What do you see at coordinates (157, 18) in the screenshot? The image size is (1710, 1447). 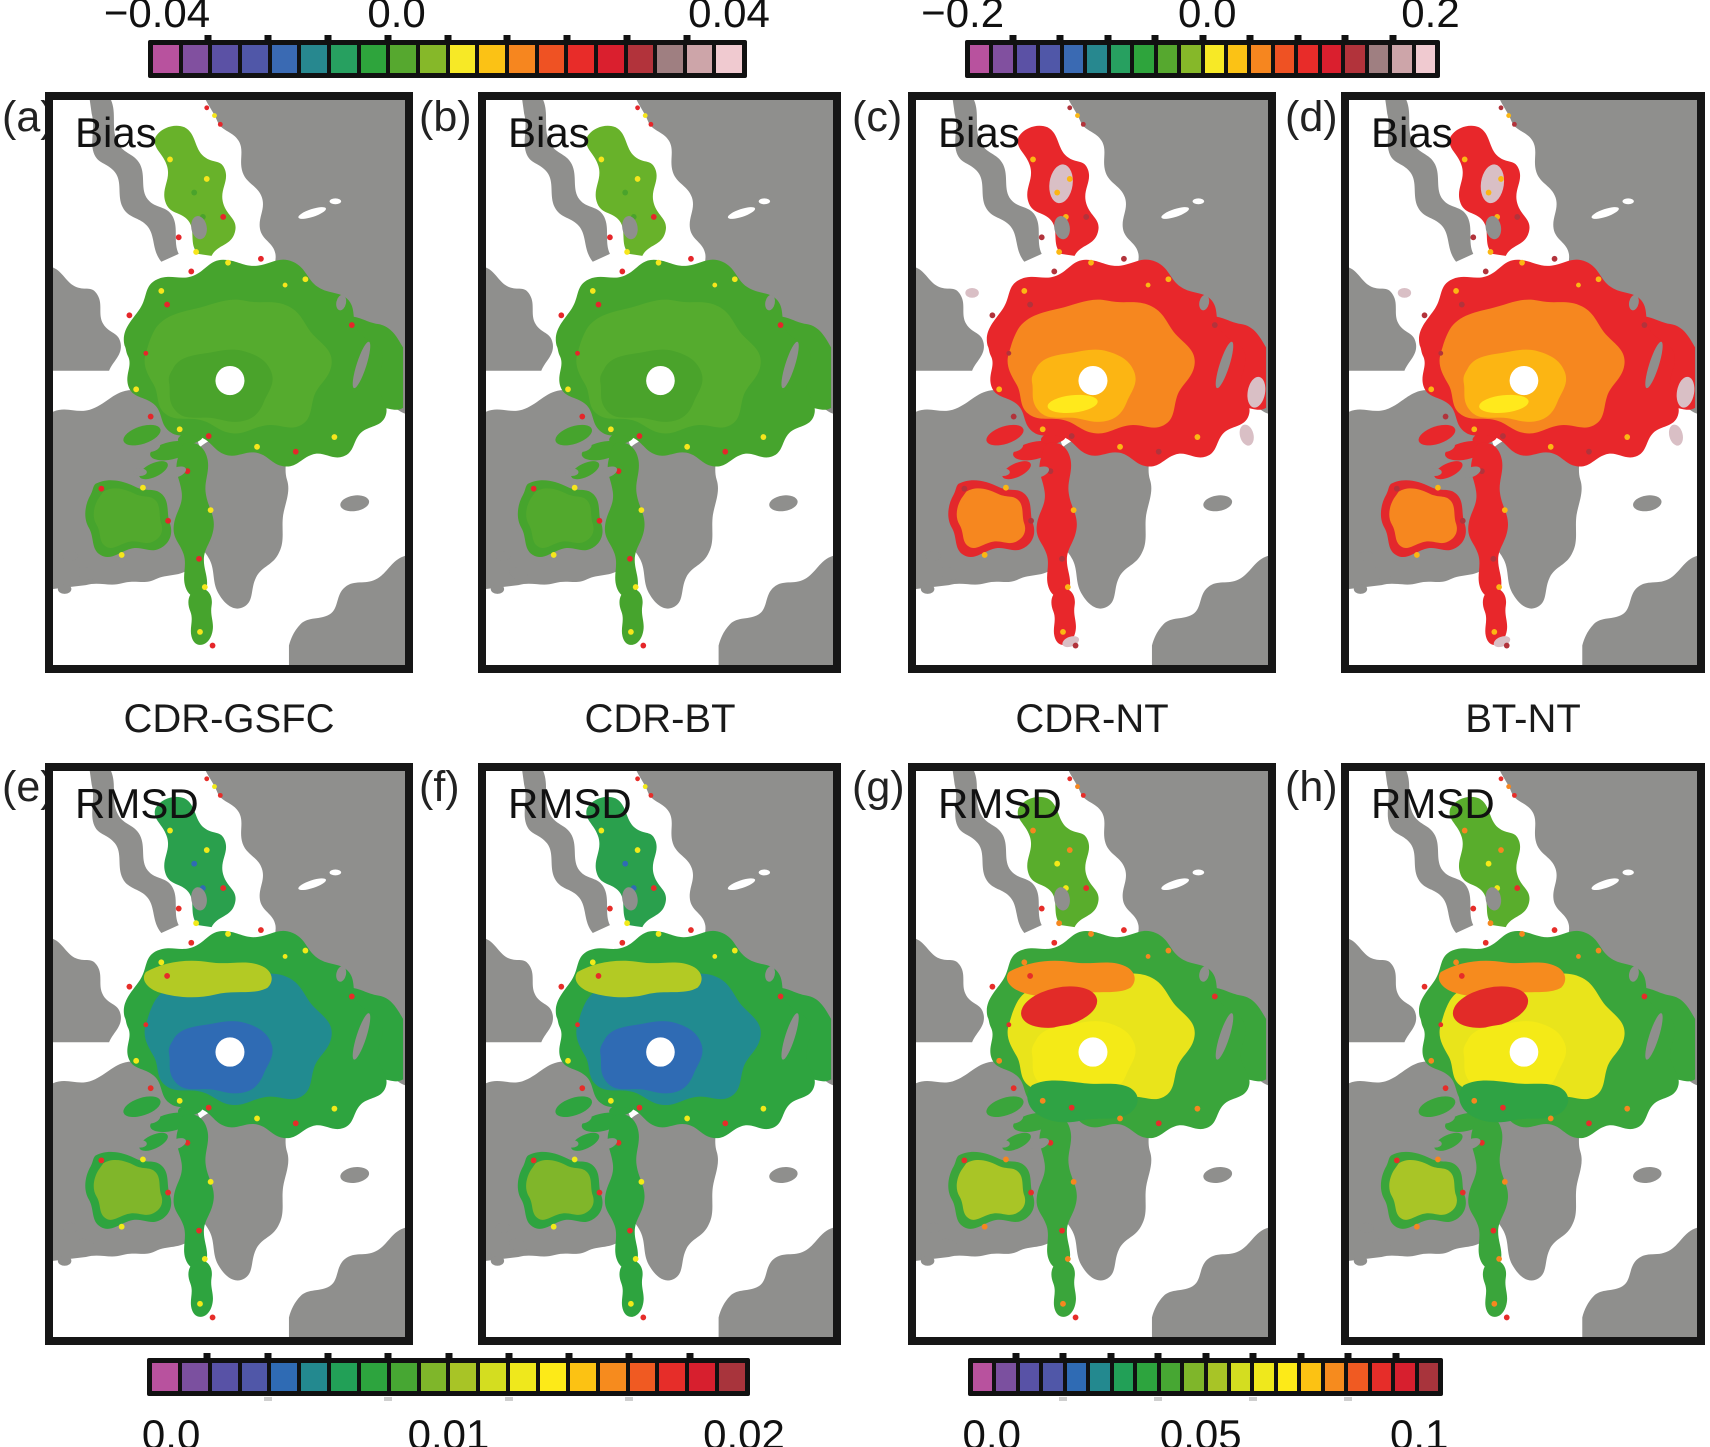 I see `colorbar-label: −0.04` at bounding box center [157, 18].